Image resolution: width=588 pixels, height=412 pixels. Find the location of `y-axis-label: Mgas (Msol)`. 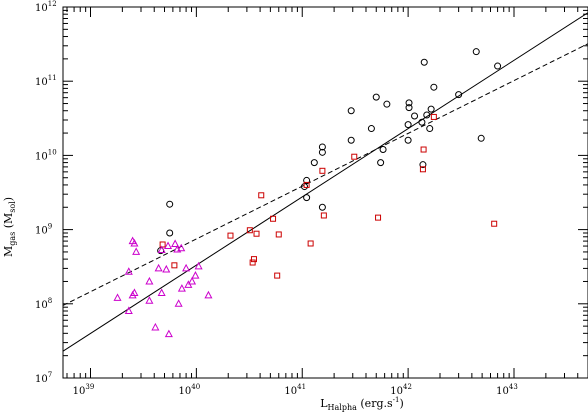

y-axis-label: Mgas (Msol) is located at coordinates (9, 227).